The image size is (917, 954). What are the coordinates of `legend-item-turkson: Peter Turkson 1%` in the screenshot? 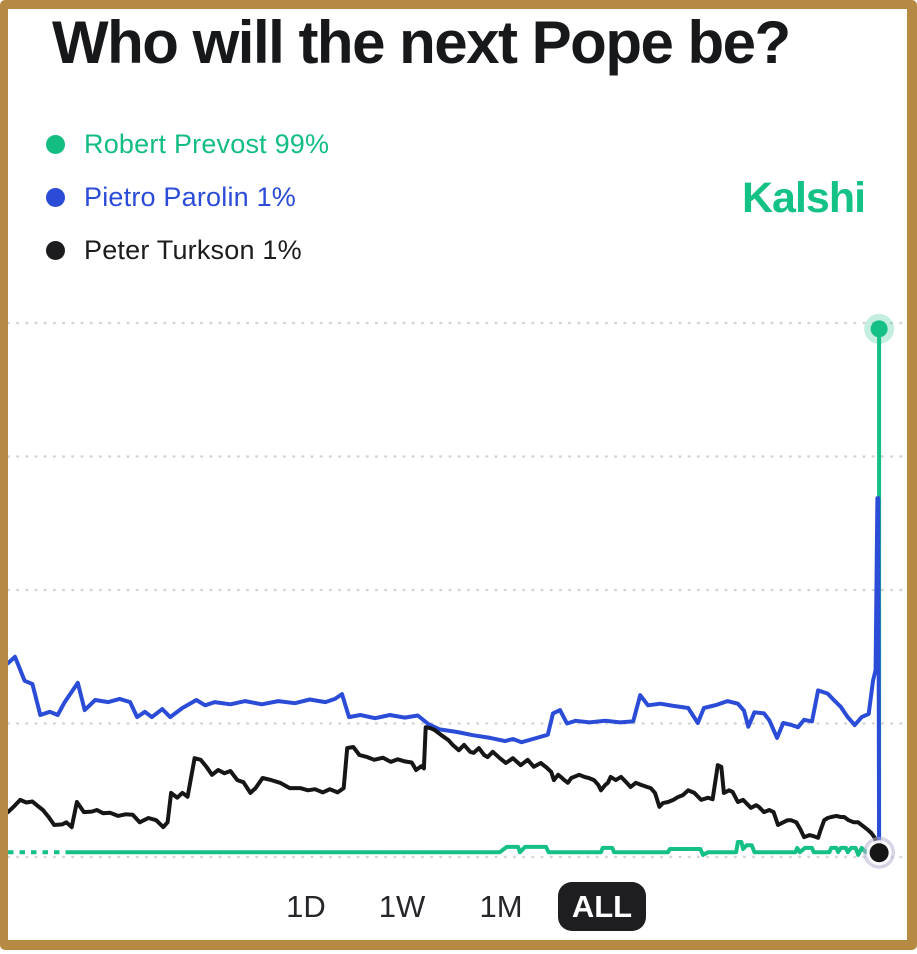 It's located at (187, 250).